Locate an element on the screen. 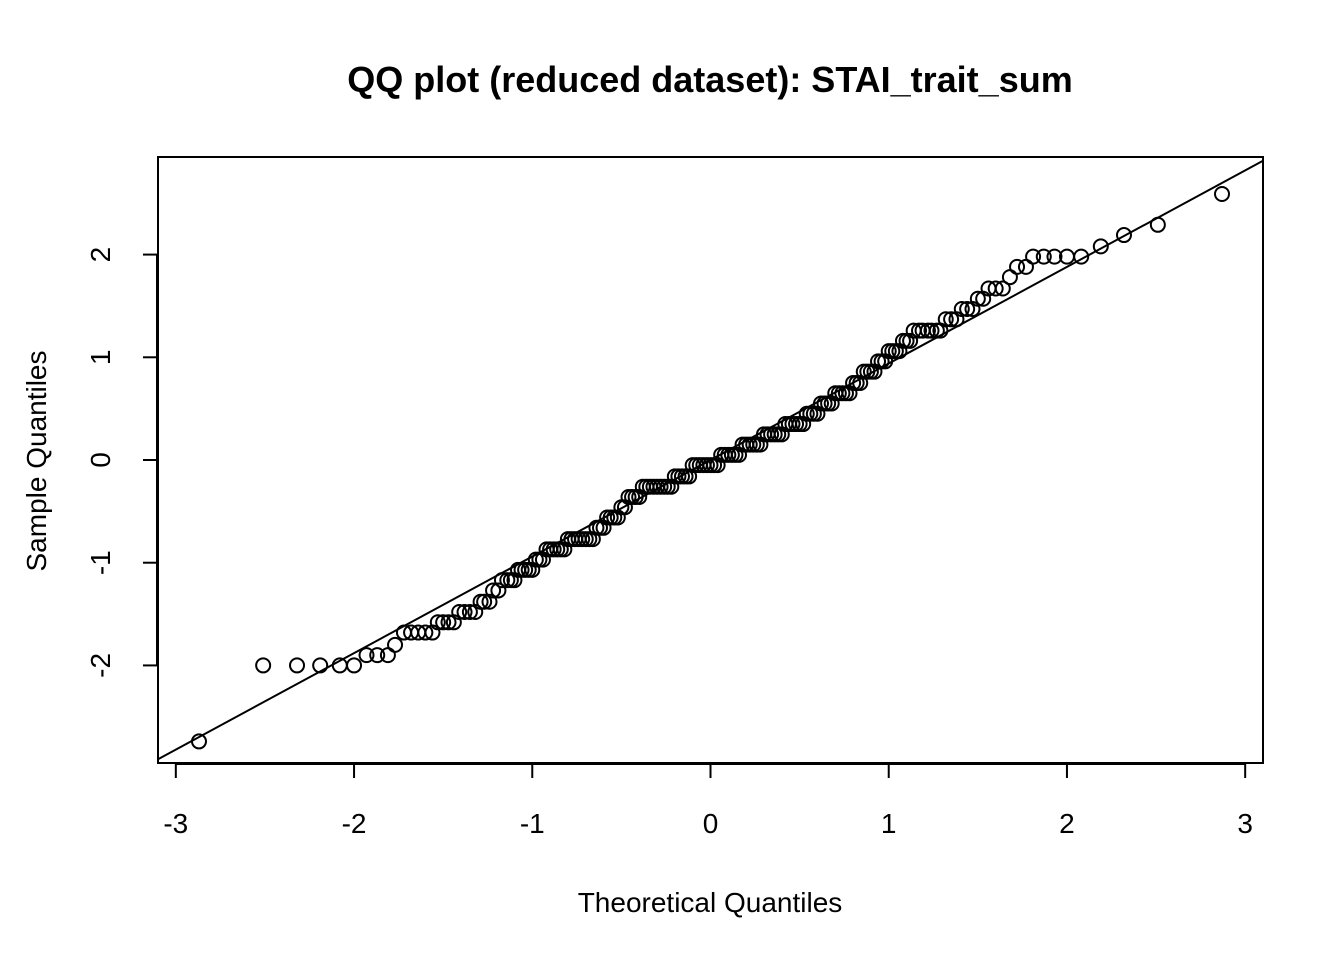  x-axis-label: Theoretical Quantiles is located at coordinates (710, 902).